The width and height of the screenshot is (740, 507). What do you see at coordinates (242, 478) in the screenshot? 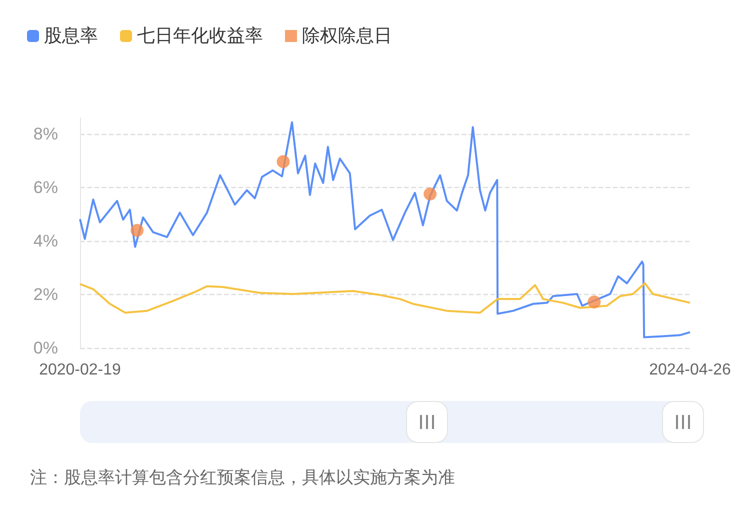
I see `text: 注：股息率计算包含分红预案信息，具体以实施方案为准` at bounding box center [242, 478].